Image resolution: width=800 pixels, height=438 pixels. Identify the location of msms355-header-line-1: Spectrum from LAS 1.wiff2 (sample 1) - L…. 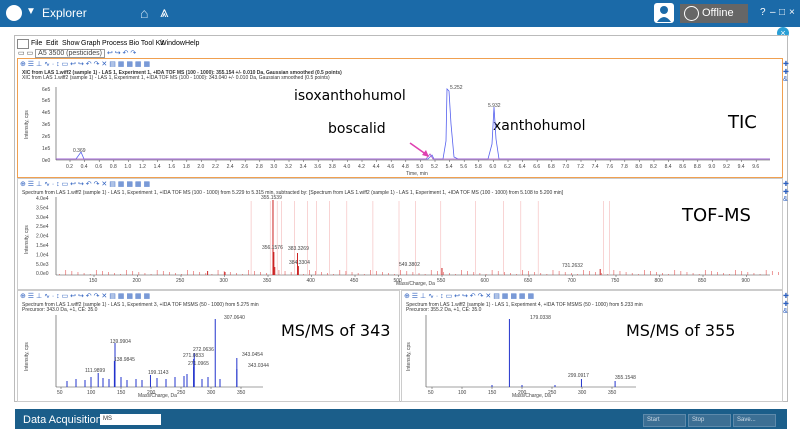
(524, 305).